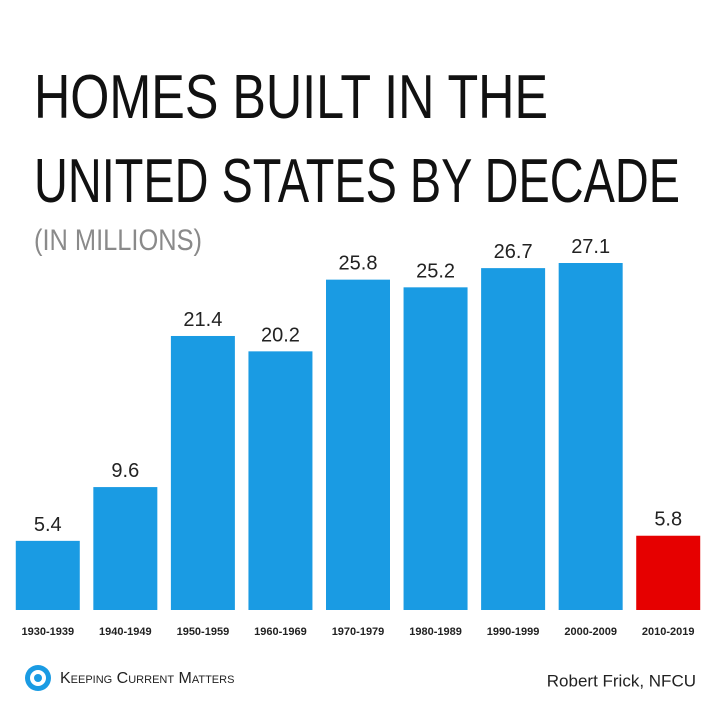  What do you see at coordinates (38, 678) in the screenshot?
I see `logo-icon` at bounding box center [38, 678].